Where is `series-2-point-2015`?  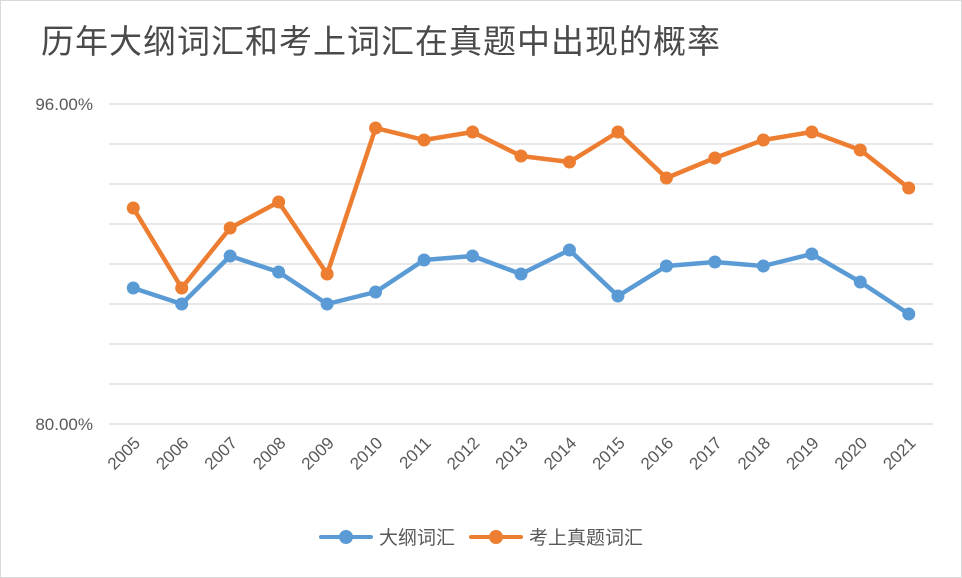 series-2-point-2015 is located at coordinates (618, 132).